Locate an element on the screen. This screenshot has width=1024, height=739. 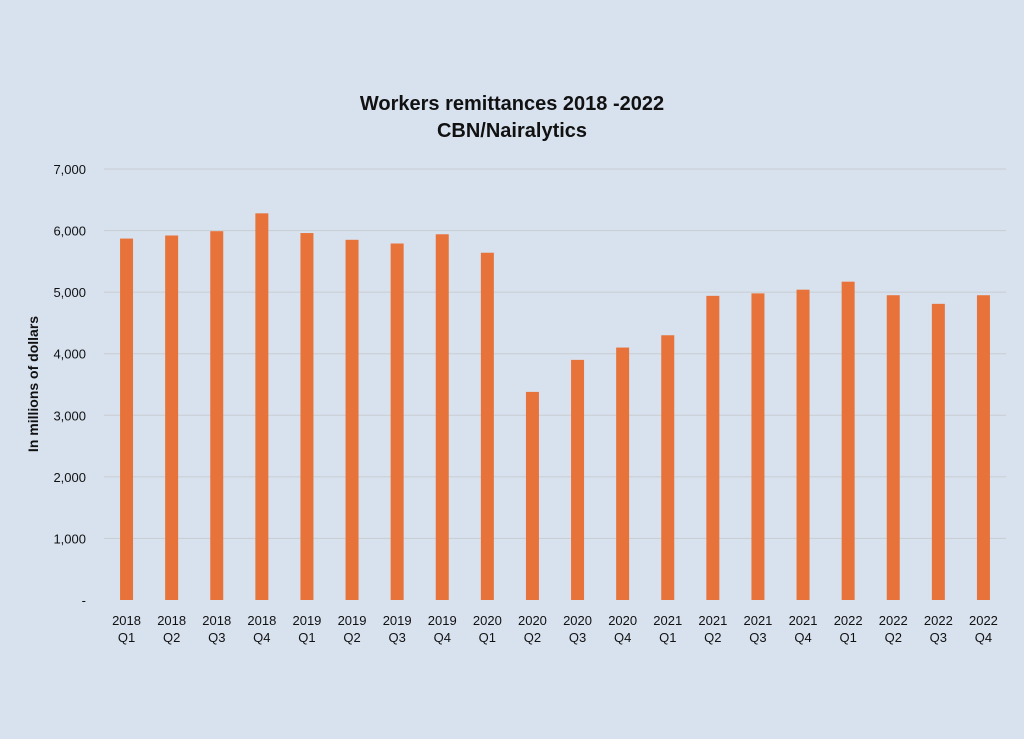
x-tick-label: 2021 Q4 is located at coordinates (803, 629).